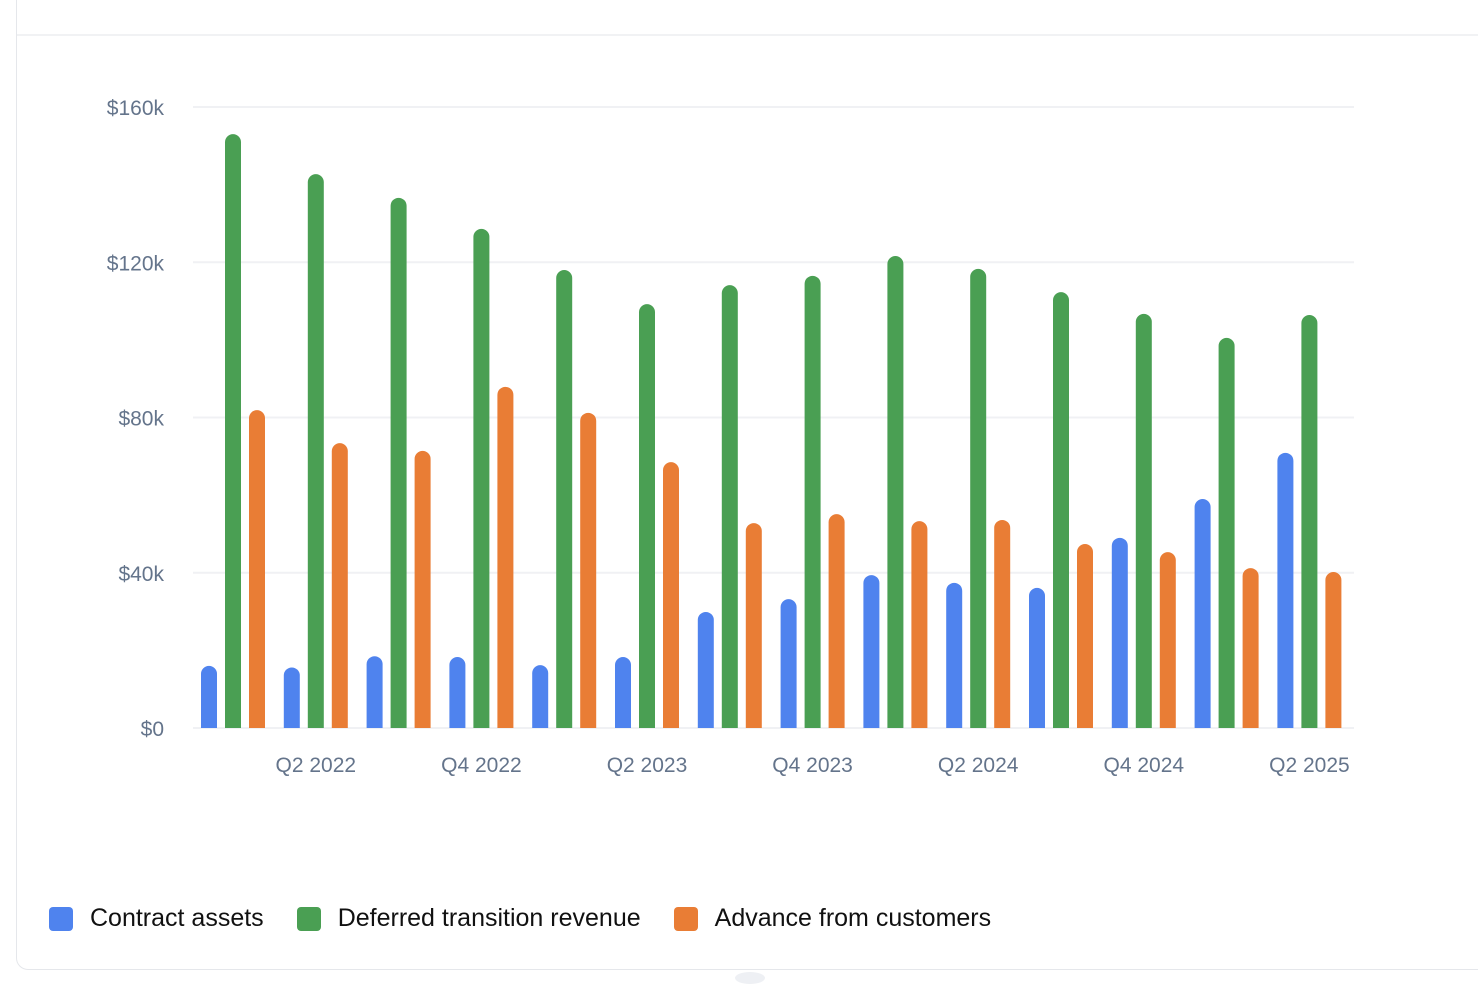 This screenshot has height=984, width=1478. What do you see at coordinates (257, 569) in the screenshot?
I see `bar-advance-from-customers-q1-2022` at bounding box center [257, 569].